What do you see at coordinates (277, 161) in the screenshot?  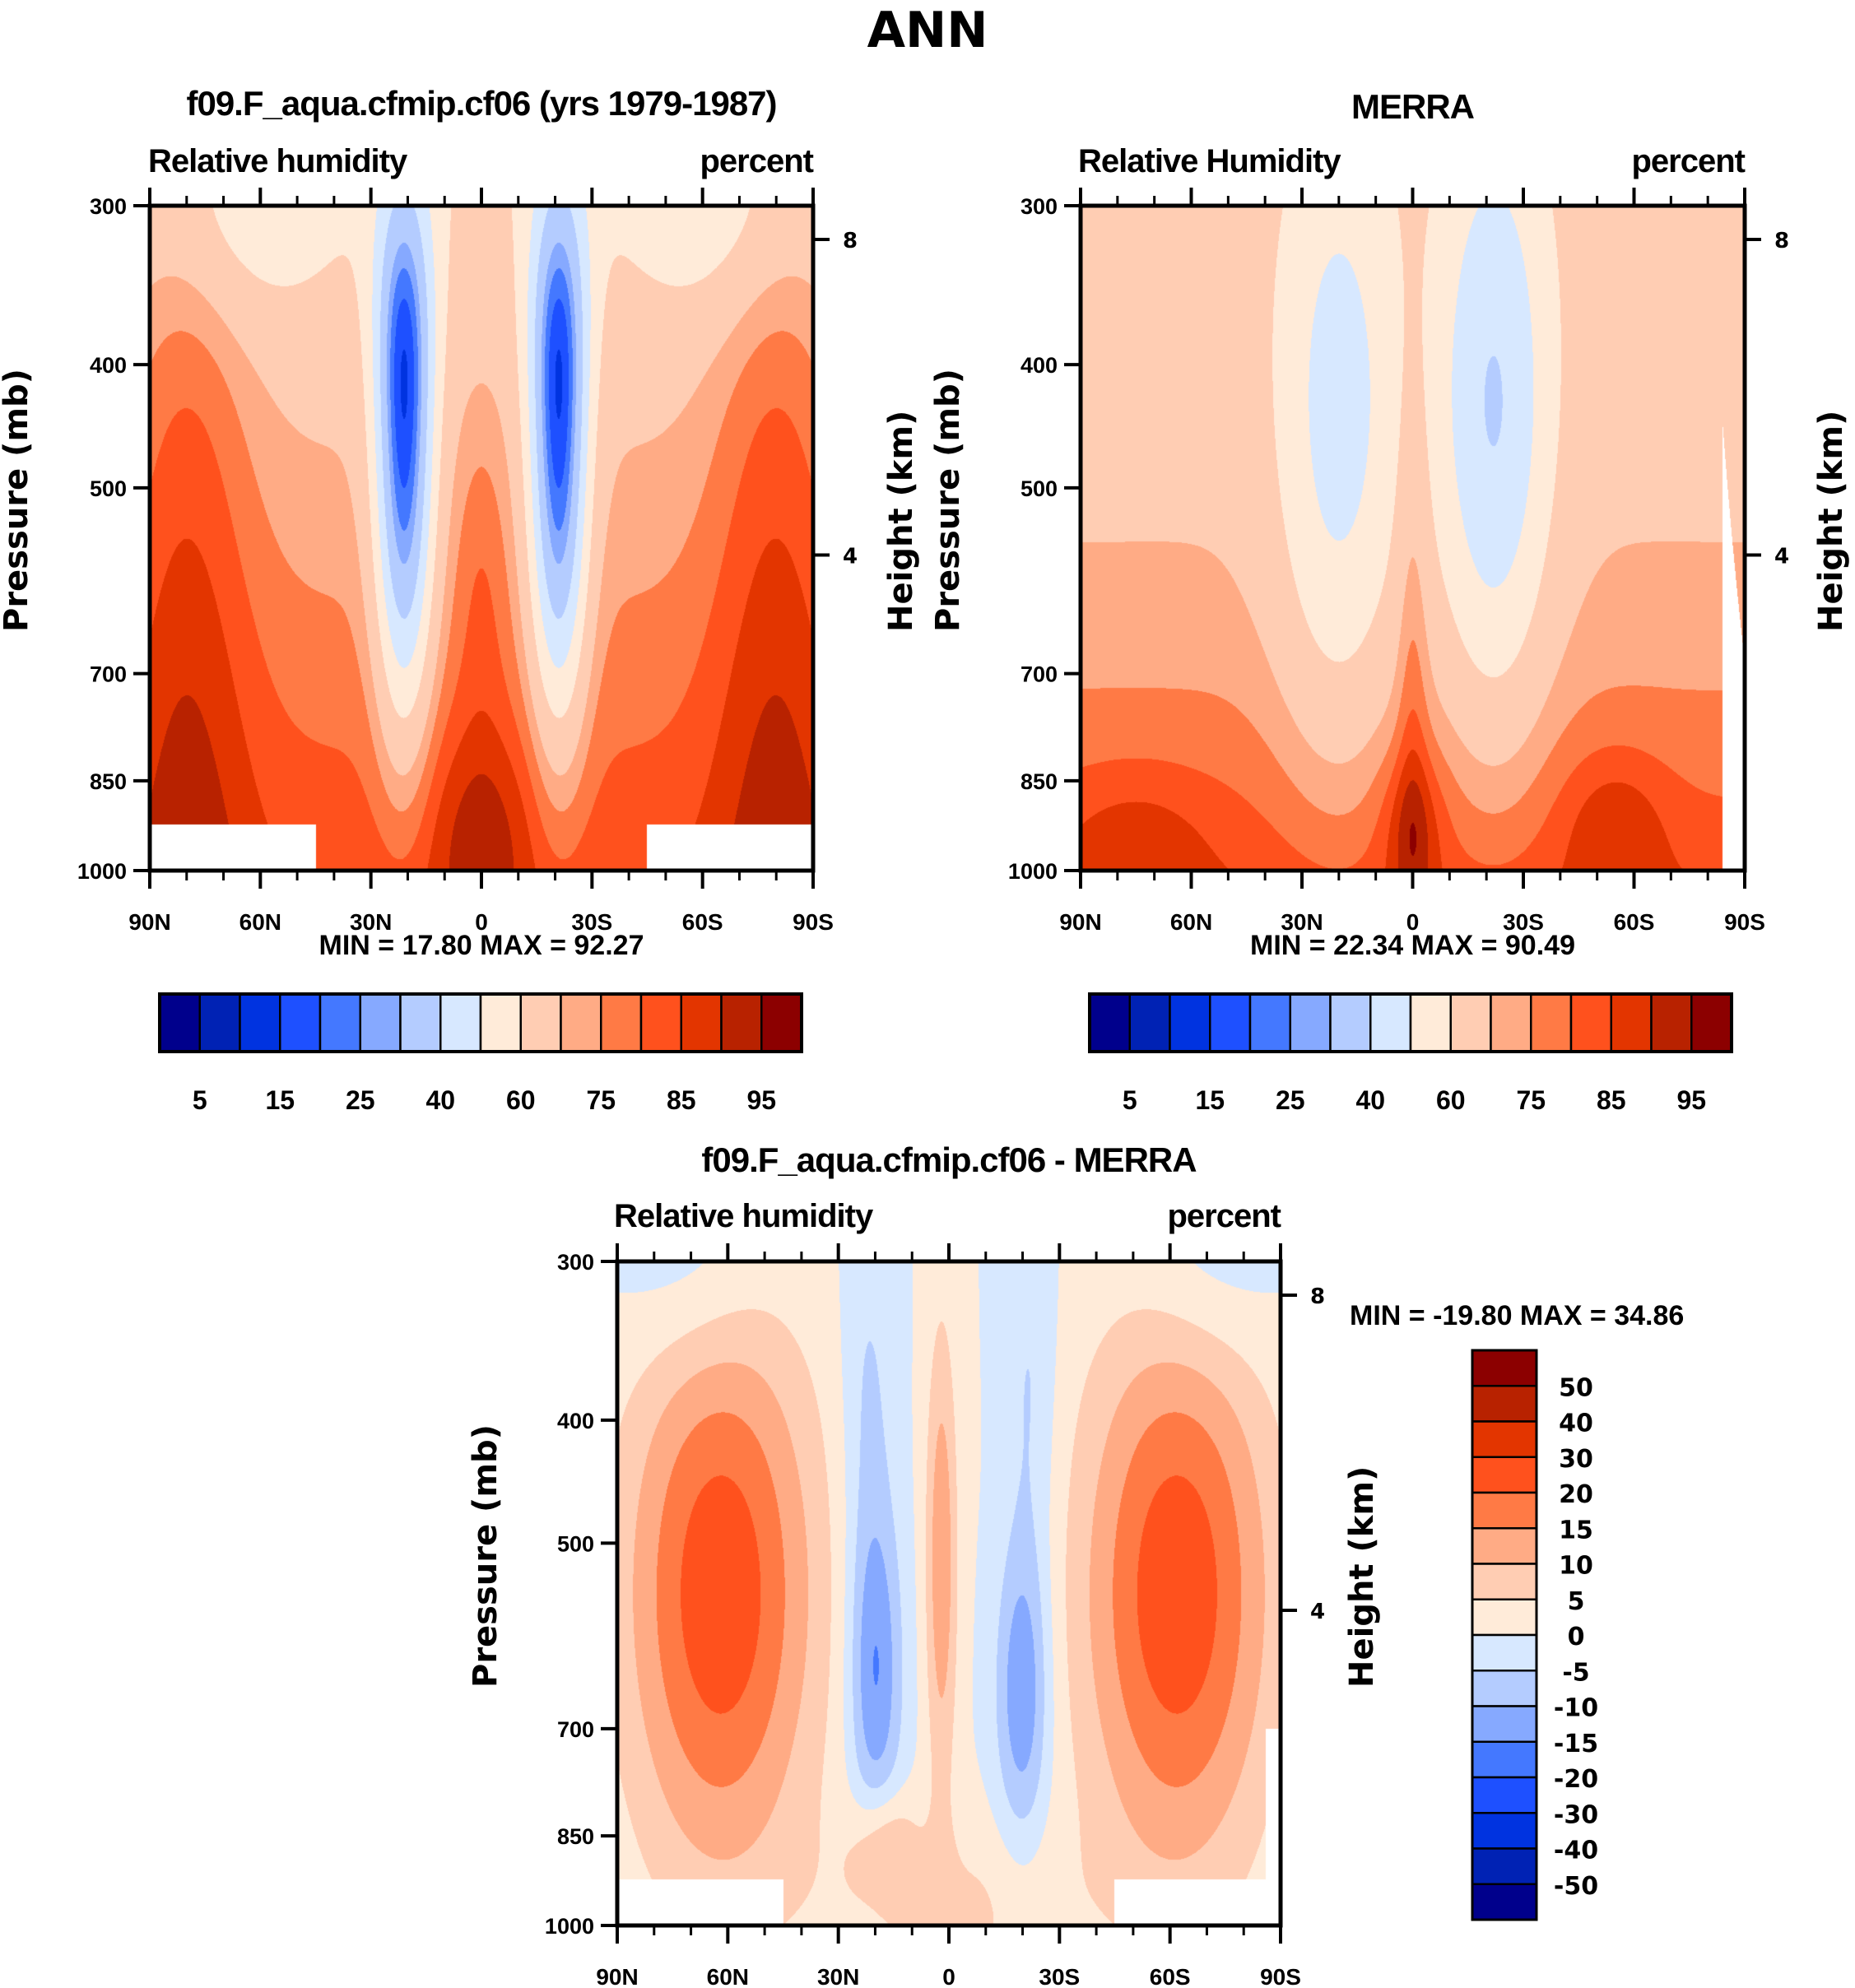 I see `variable-label: Relative humidity` at bounding box center [277, 161].